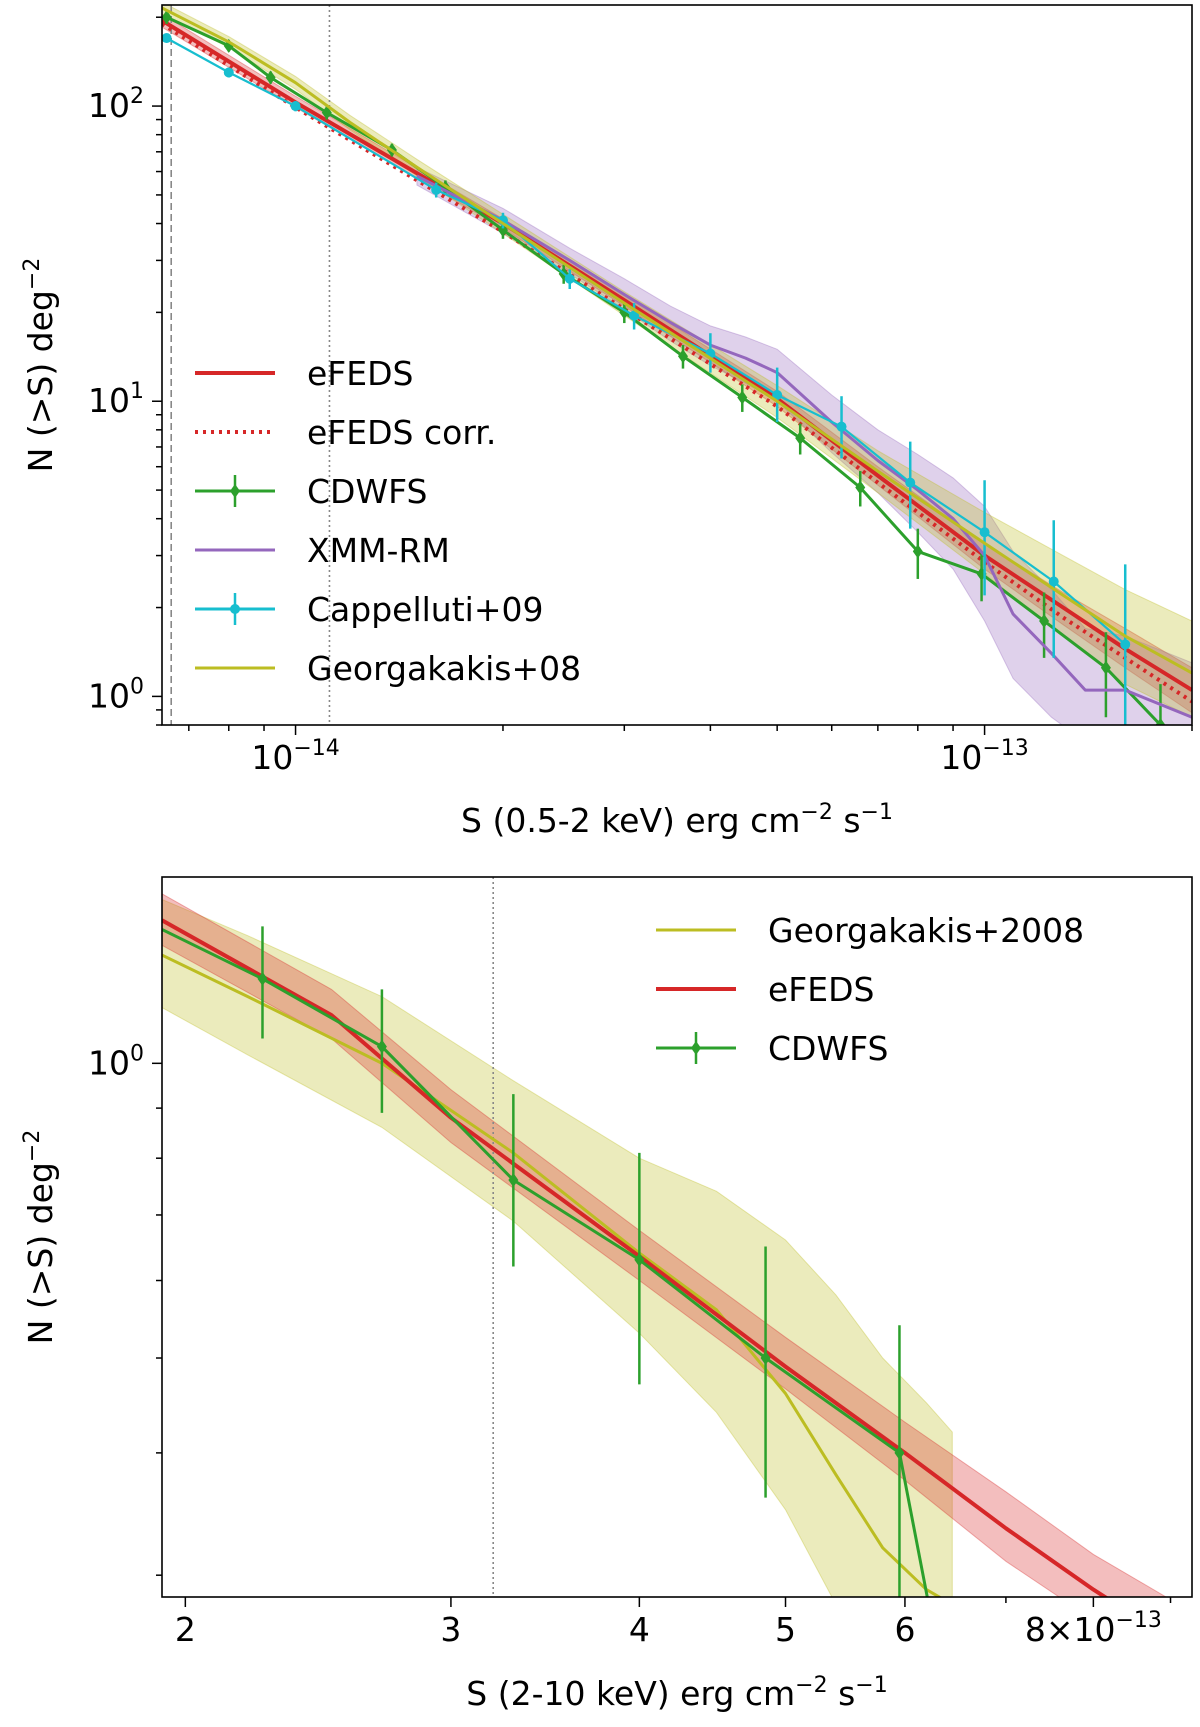 This screenshot has width=1200, height=1727. I want to click on bottom-y-axis-label: N (>S) deg−2, so click(40, 1237).